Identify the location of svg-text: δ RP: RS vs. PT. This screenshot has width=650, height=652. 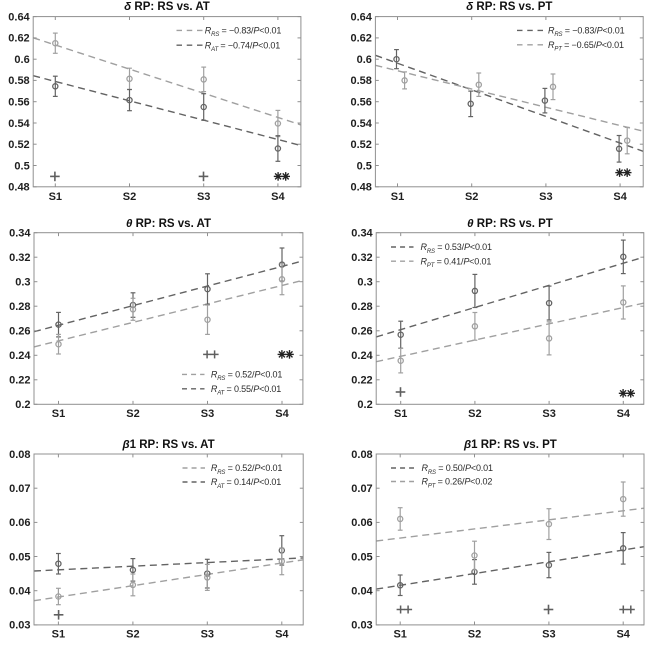
(509, 7).